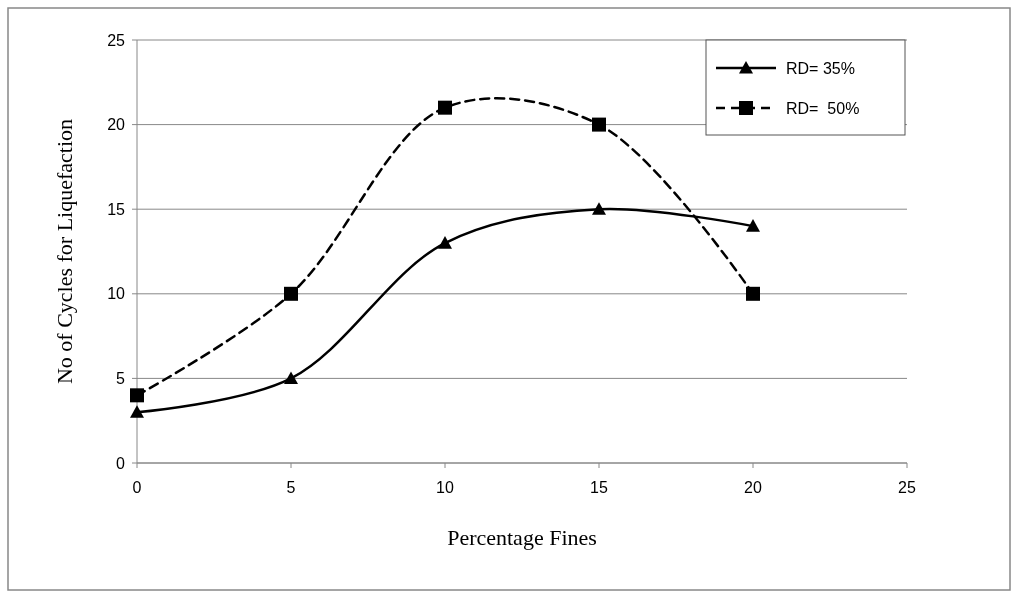 The width and height of the screenshot is (1012, 592). I want to click on legend-label: RD= 35%, so click(820, 68).